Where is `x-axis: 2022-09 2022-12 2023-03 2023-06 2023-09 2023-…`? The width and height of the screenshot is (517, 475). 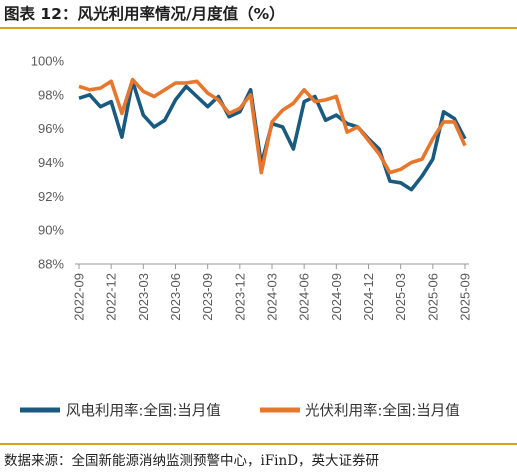
x-axis: 2022-09 2022-12 2023-03 2023-06 2023-09 2023-… is located at coordinates (272, 292).